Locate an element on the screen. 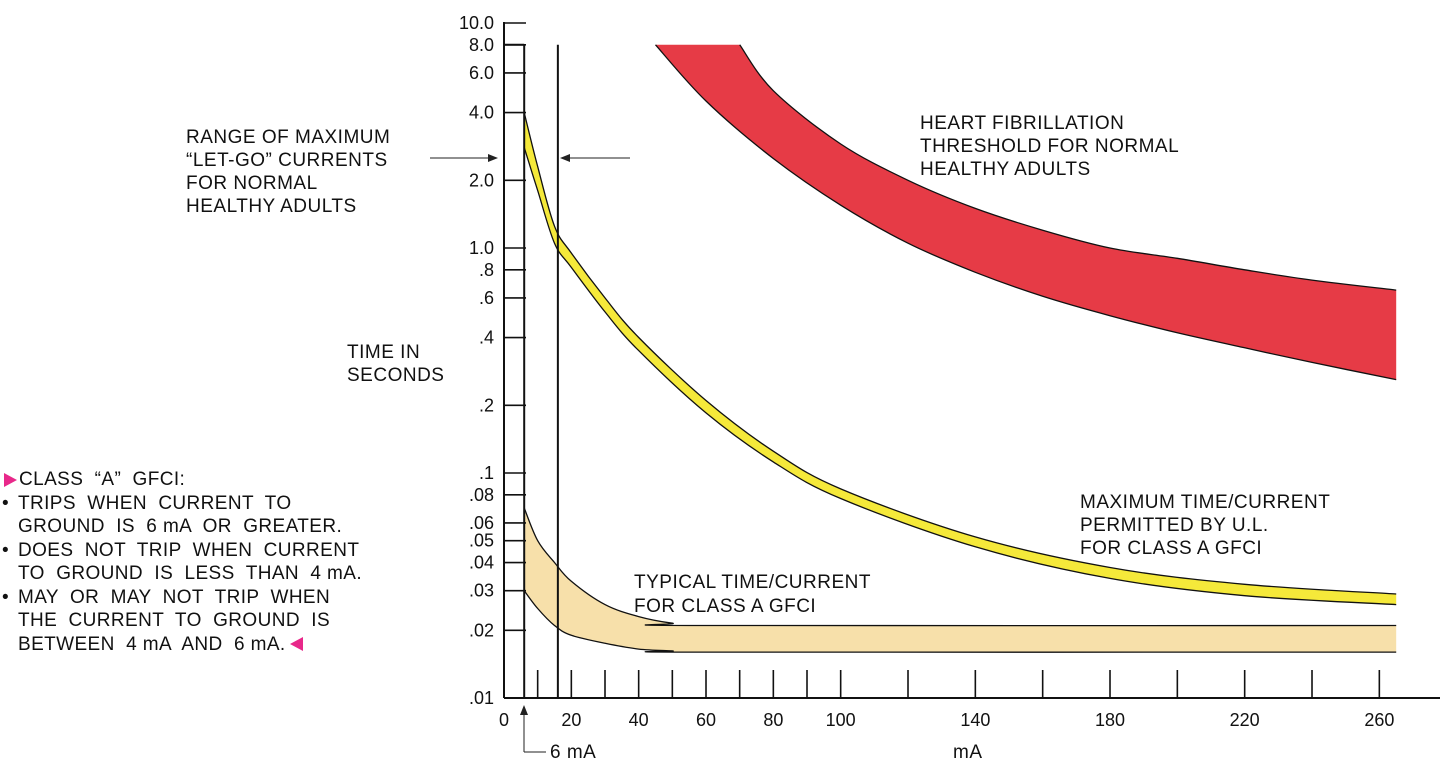  let-go-arrow-right-head is located at coordinates (565, 158).